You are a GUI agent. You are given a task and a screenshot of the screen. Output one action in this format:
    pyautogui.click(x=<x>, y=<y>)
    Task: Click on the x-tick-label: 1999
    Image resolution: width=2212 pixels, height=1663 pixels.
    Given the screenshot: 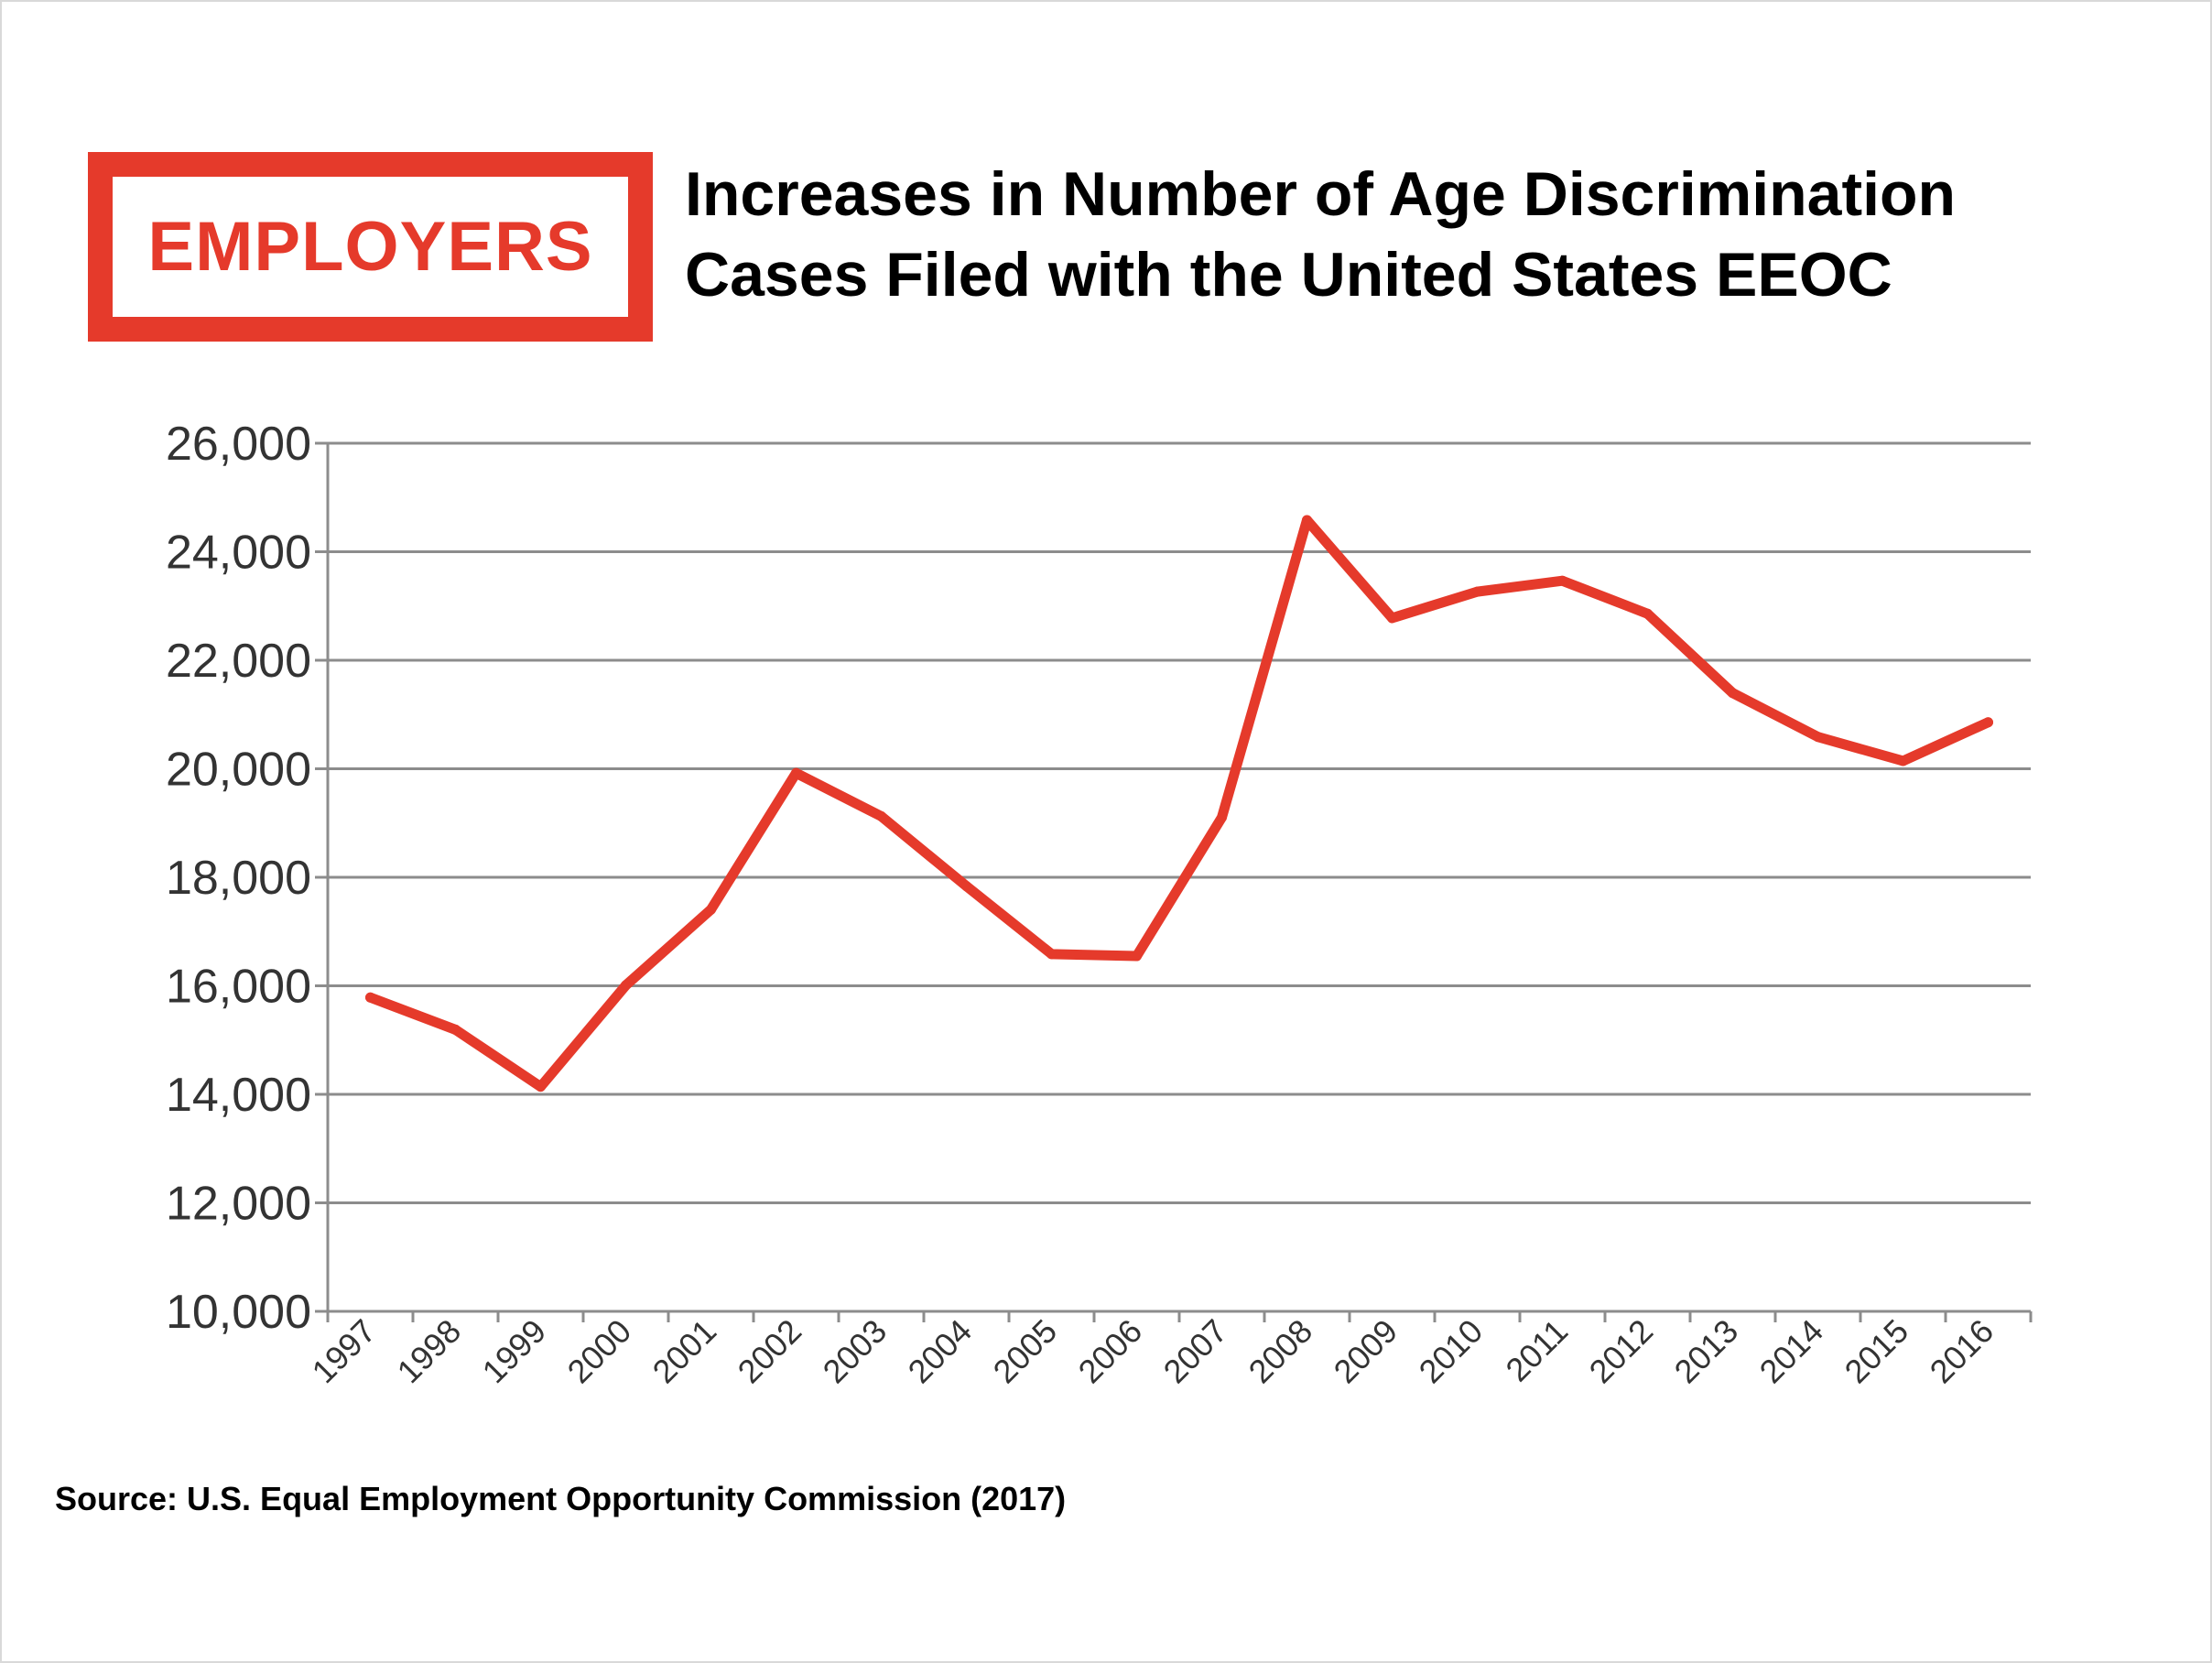 What is the action you would take?
    pyautogui.click(x=515, y=1352)
    